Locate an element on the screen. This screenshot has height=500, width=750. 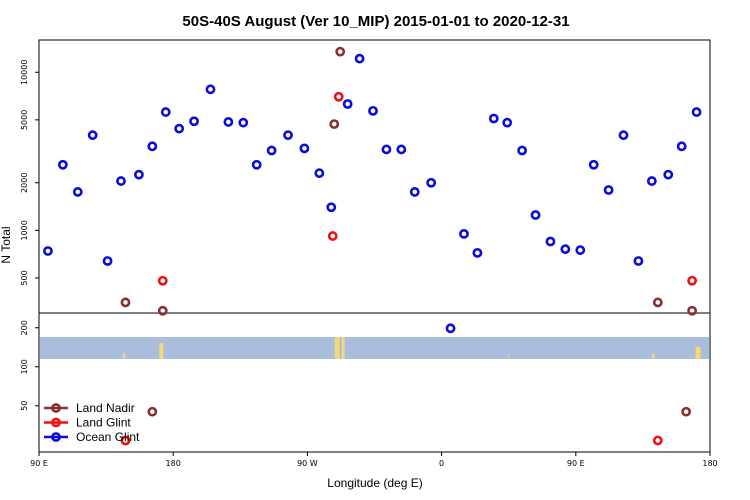
land-ocean-strip is located at coordinates (374, 348).